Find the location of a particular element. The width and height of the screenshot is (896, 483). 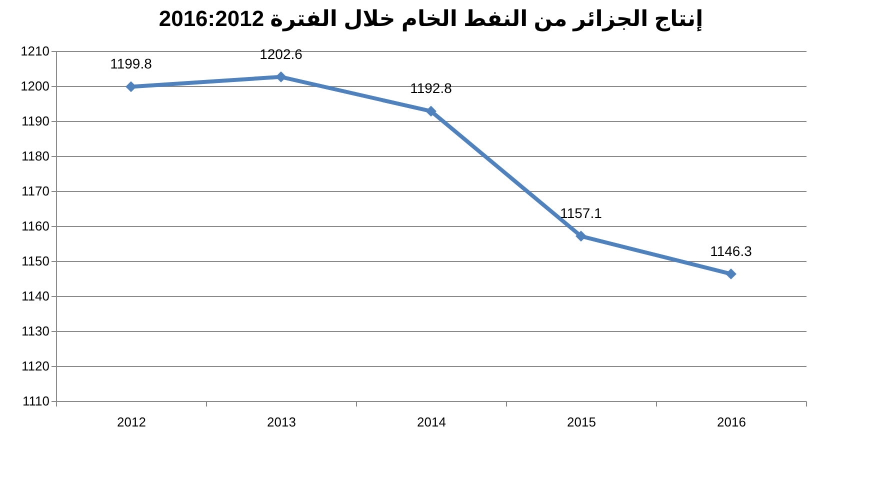

y-tick-label: 1170 is located at coordinates (36, 191).